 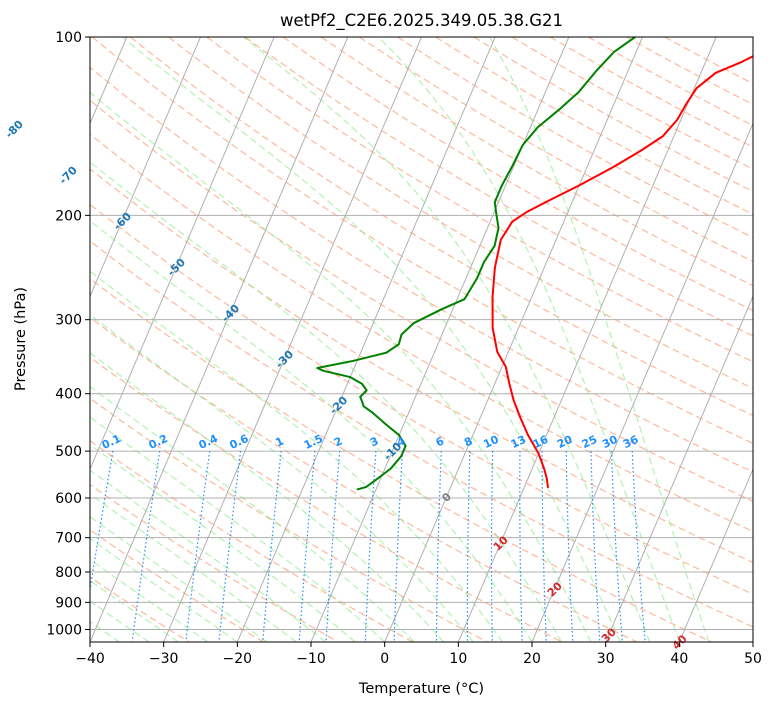 What do you see at coordinates (679, 659) in the screenshot?
I see `x-tick-label: 40` at bounding box center [679, 659].